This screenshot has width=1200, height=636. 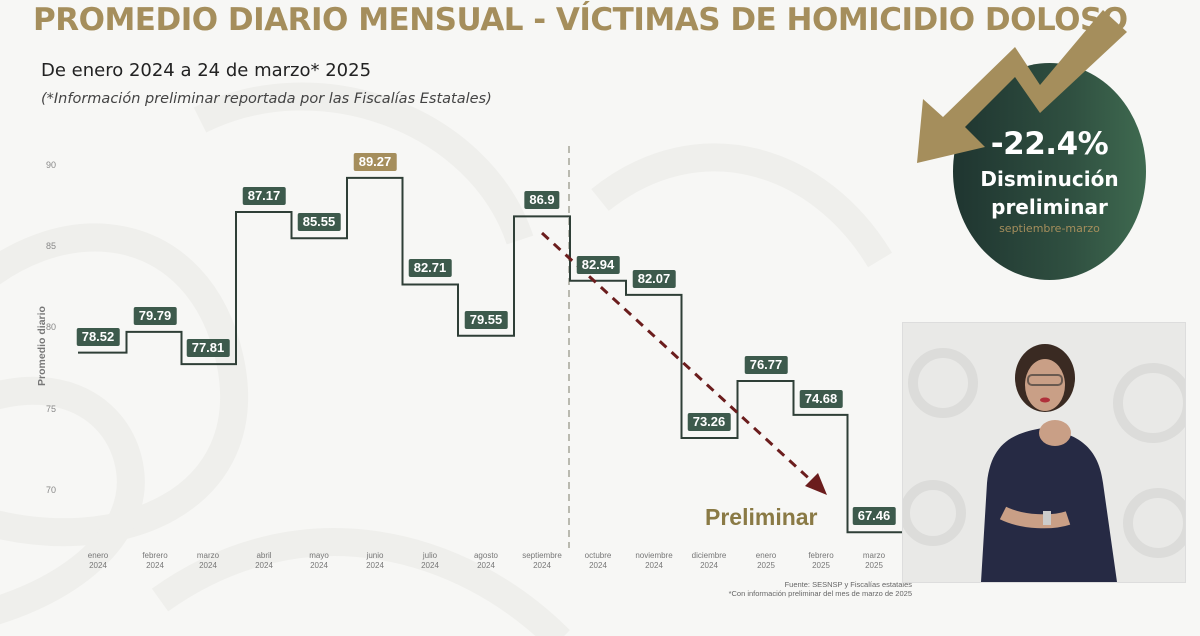 I want to click on date-range-subtitle: De enero 2024 a 24 de marzo* 2025, so click(x=206, y=70).